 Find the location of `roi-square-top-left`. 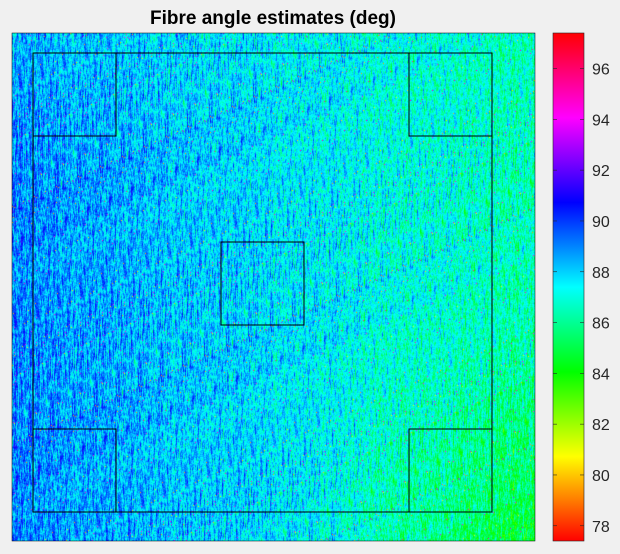

roi-square-top-left is located at coordinates (74, 94).